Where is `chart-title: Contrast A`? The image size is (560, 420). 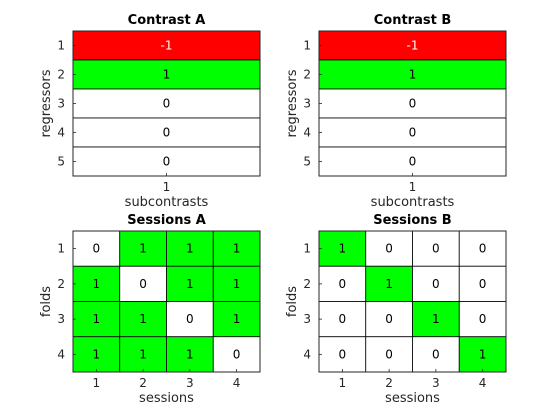
chart-title: Contrast A is located at coordinates (167, 20).